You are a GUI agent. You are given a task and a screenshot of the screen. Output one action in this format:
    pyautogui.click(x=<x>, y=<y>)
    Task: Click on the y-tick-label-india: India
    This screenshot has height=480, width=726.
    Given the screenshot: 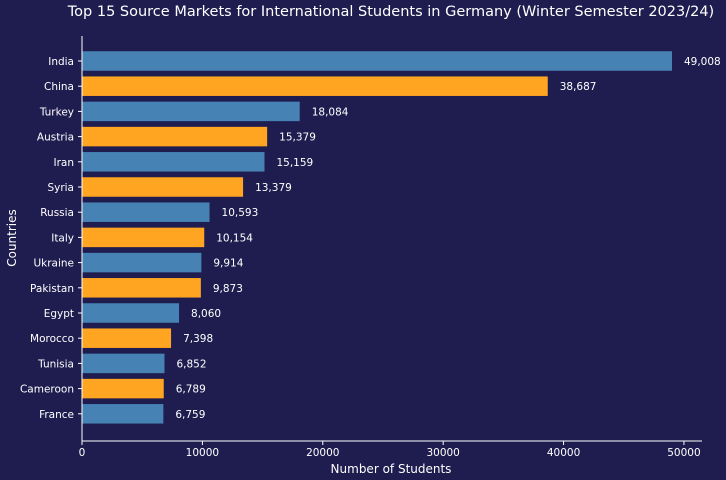 What is the action you would take?
    pyautogui.click(x=61, y=62)
    